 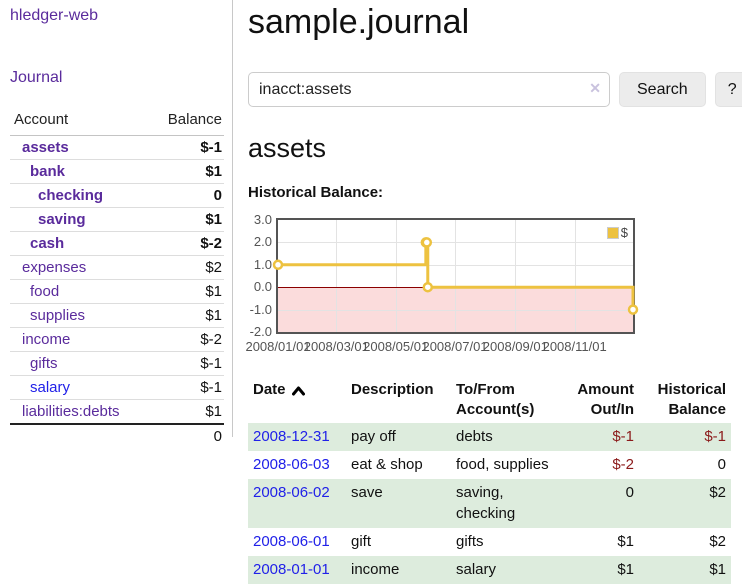 I want to click on sidebar-account-link: supplies, so click(x=58, y=315).